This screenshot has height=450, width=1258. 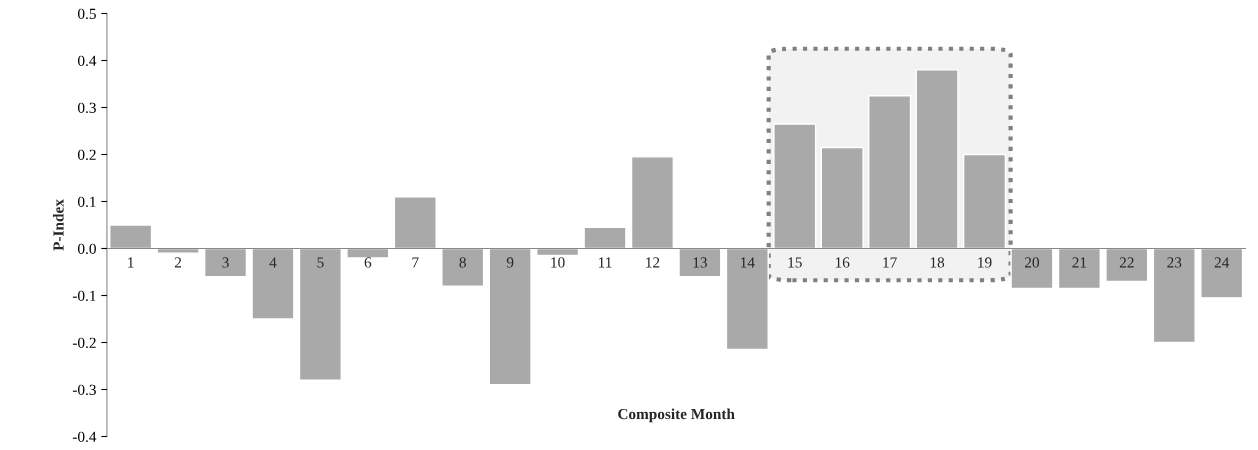 What do you see at coordinates (558, 262) in the screenshot?
I see `x-tick-label: 10` at bounding box center [558, 262].